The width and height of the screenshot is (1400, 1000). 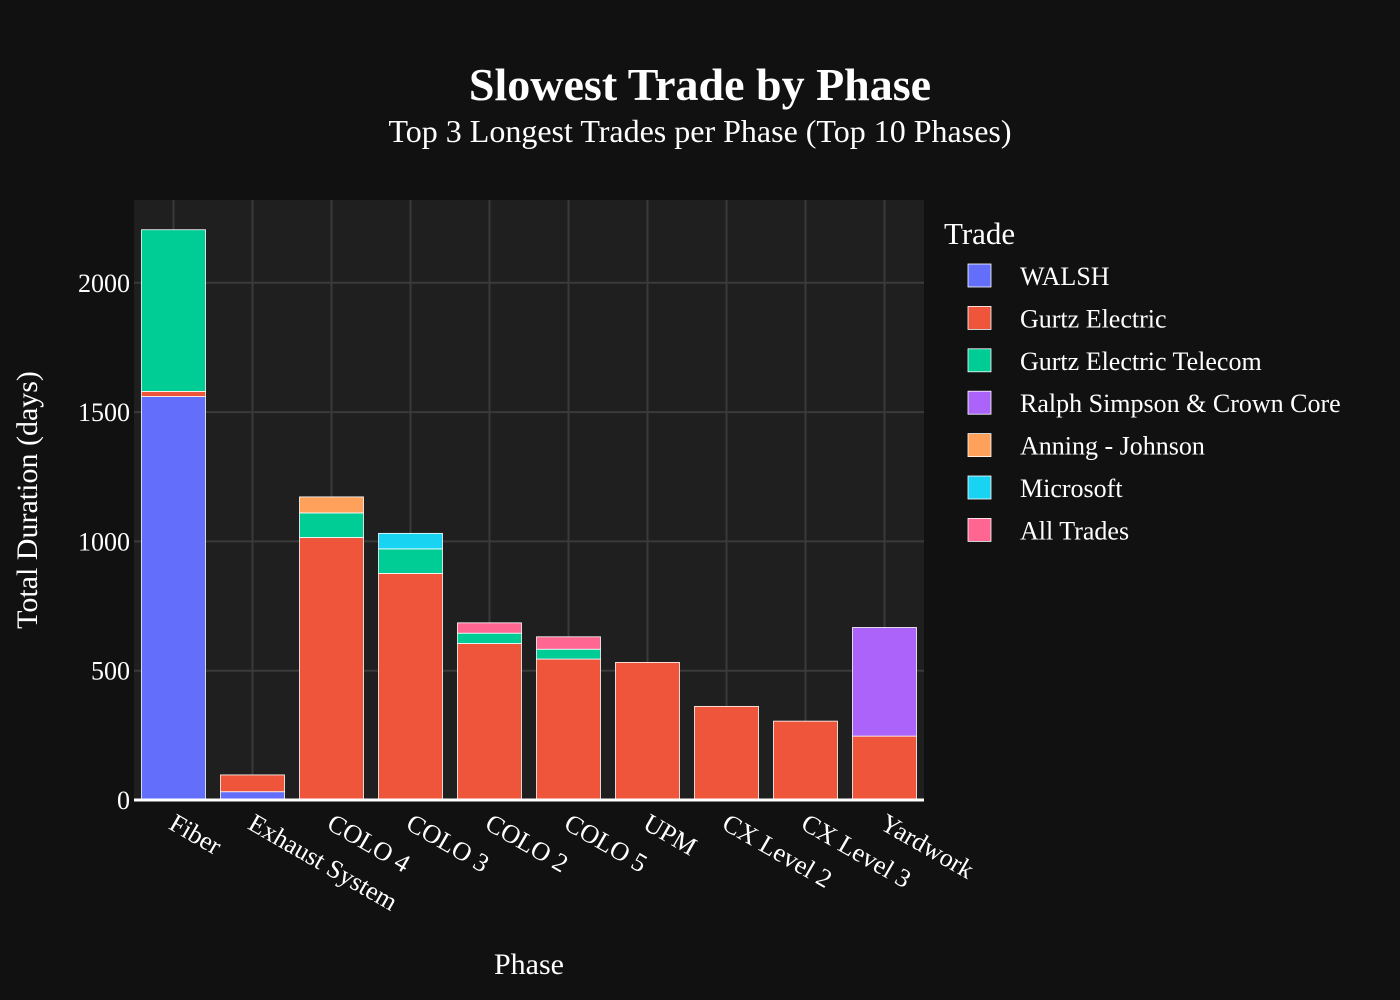 What do you see at coordinates (884, 682) in the screenshot?
I see `bar-yardwork-ralph-simpson-crown-core` at bounding box center [884, 682].